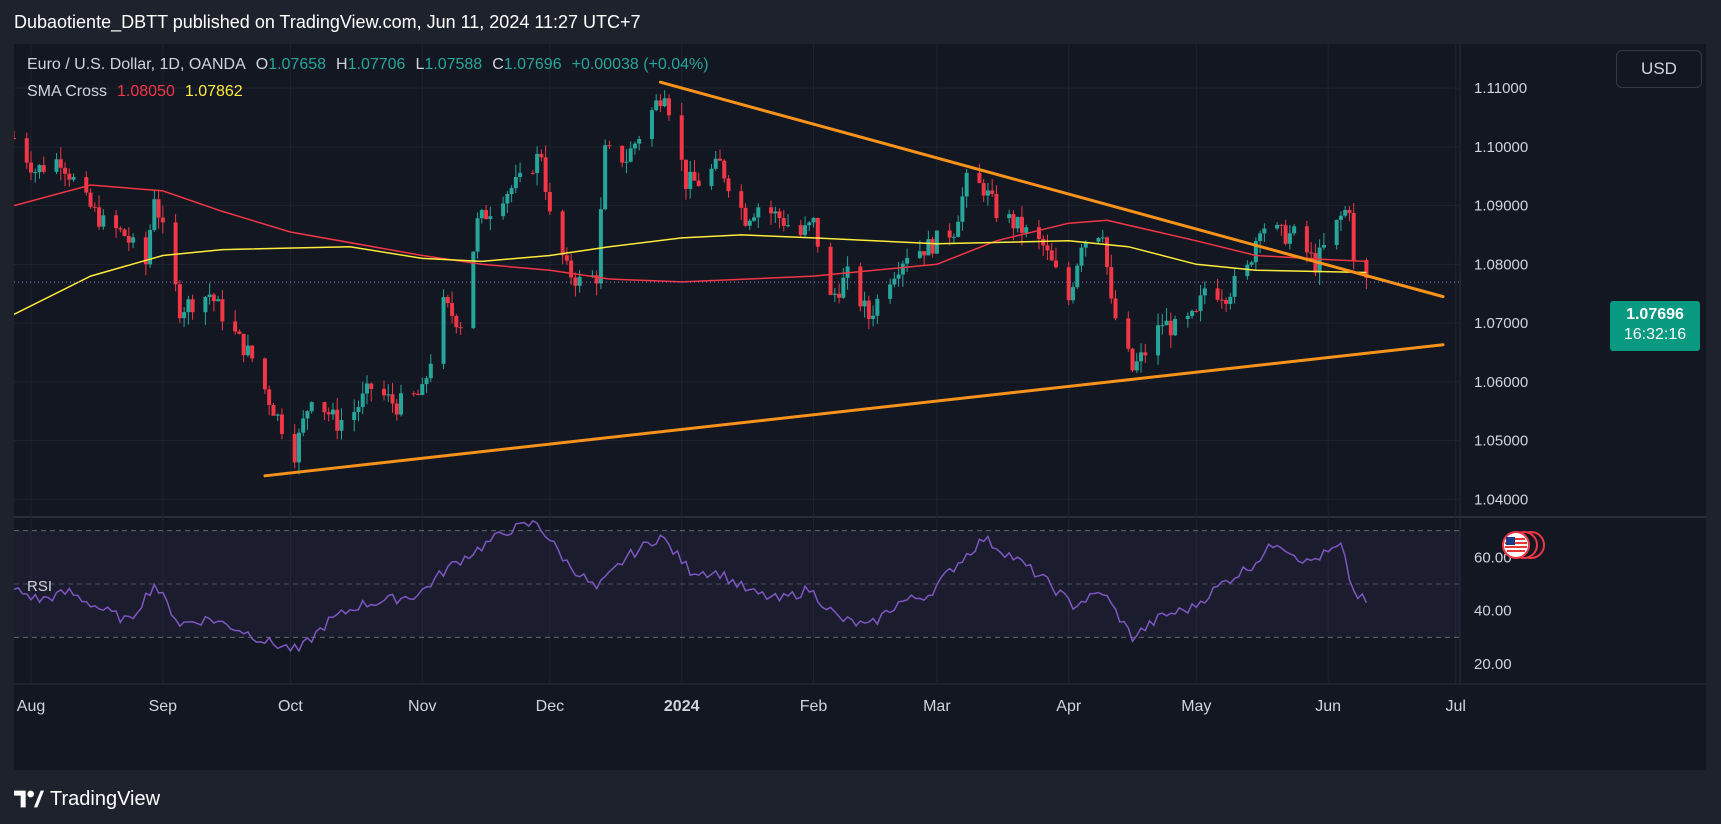  What do you see at coordinates (1659, 69) in the screenshot?
I see `currency-button: USD` at bounding box center [1659, 69].